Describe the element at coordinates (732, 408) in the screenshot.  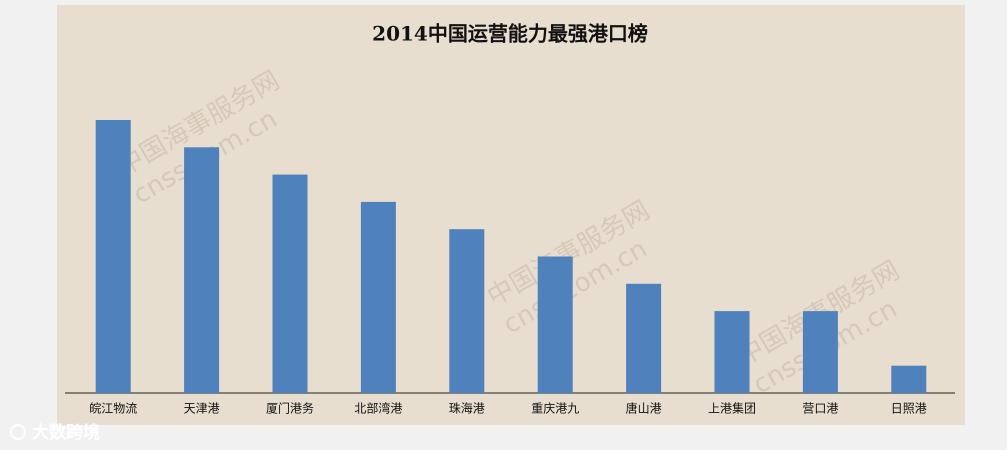
I see `x-tick-label: 上港集团` at that location.